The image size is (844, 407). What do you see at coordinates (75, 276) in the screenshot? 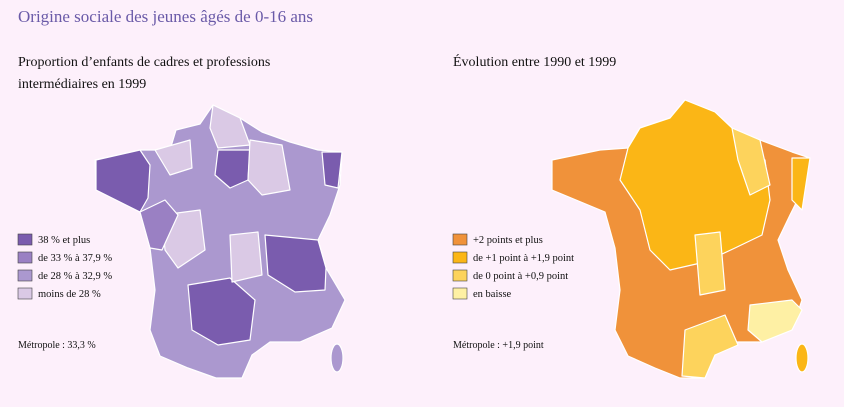
I see `legend-label: de 28 % à 32,9 %` at bounding box center [75, 276].